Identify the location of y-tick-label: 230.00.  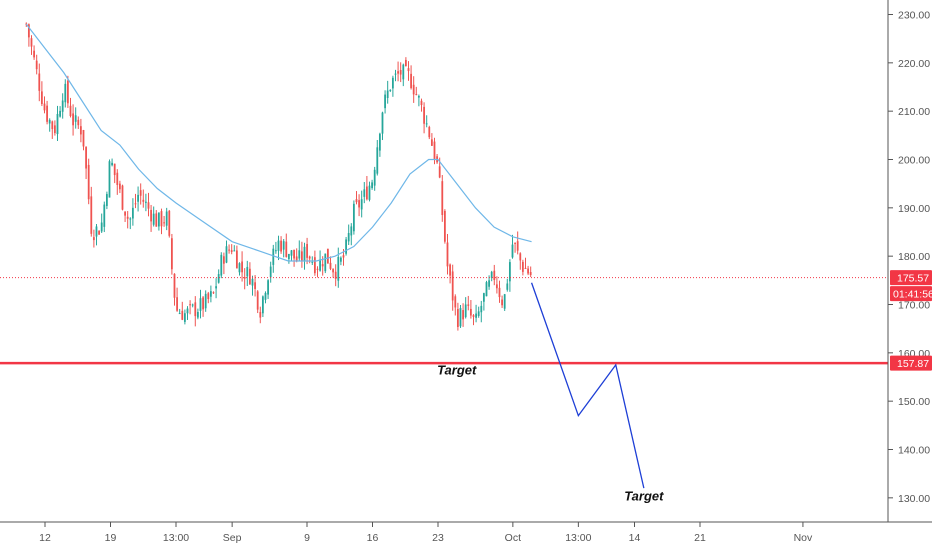
(914, 16).